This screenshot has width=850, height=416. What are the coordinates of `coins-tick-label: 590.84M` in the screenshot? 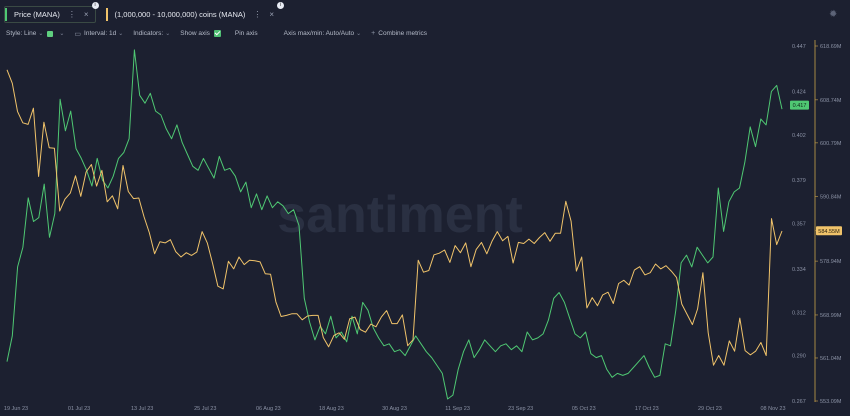 It's located at (831, 198).